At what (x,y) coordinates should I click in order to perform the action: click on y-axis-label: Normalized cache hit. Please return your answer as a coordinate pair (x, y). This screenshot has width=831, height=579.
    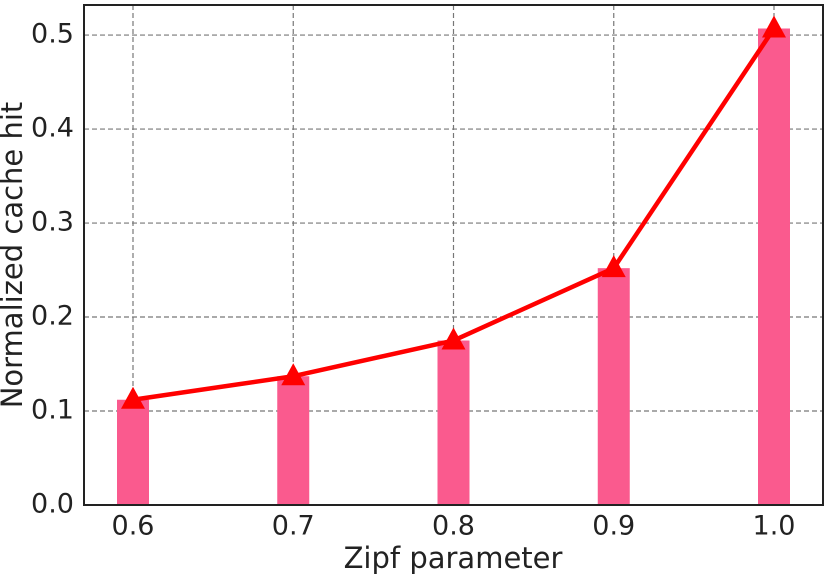
    Looking at the image, I should click on (14, 255).